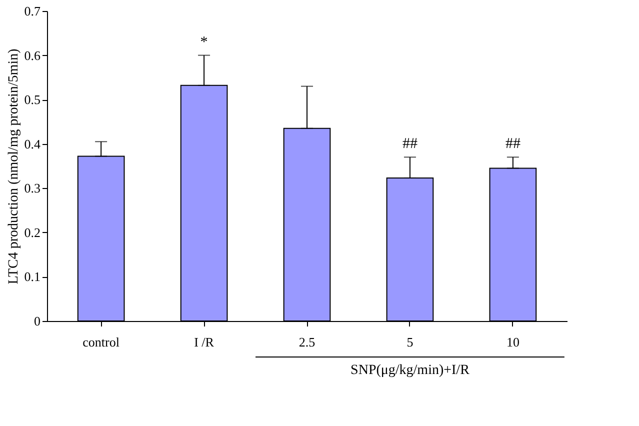 Image resolution: width=639 pixels, height=426 pixels. What do you see at coordinates (204, 42) in the screenshot?
I see `annotation: *` at bounding box center [204, 42].